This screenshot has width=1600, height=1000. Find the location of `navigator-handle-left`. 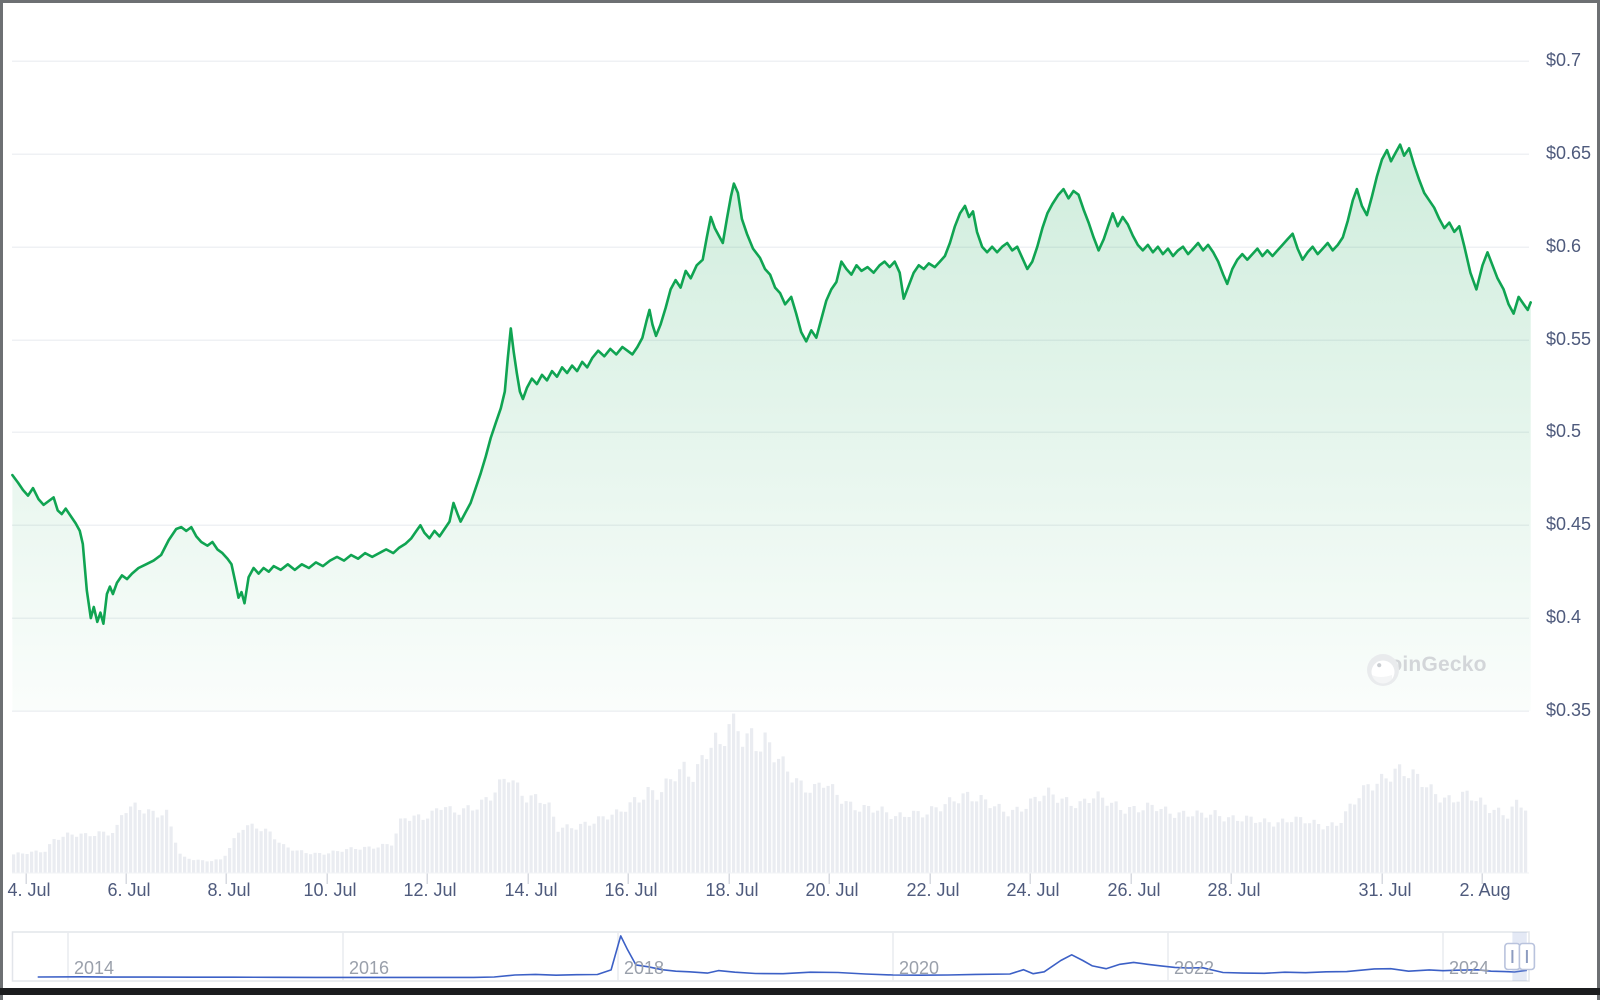

navigator-handle-left is located at coordinates (1512, 956).